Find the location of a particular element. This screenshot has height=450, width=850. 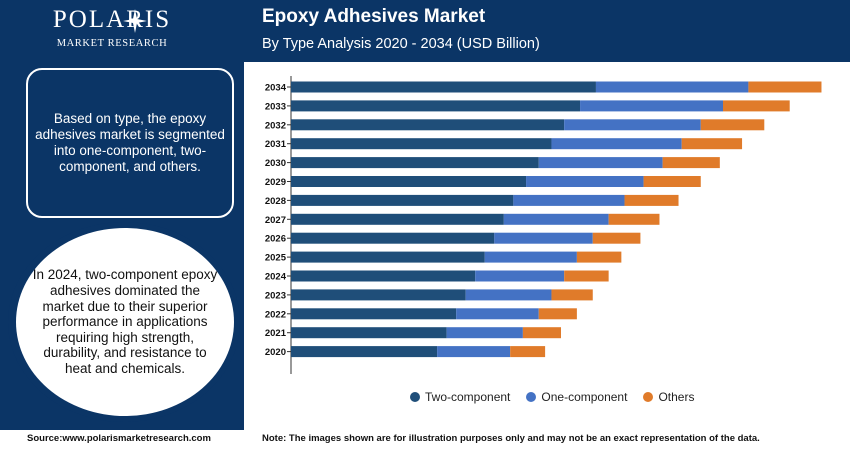

bar-2032-others is located at coordinates (732, 125).